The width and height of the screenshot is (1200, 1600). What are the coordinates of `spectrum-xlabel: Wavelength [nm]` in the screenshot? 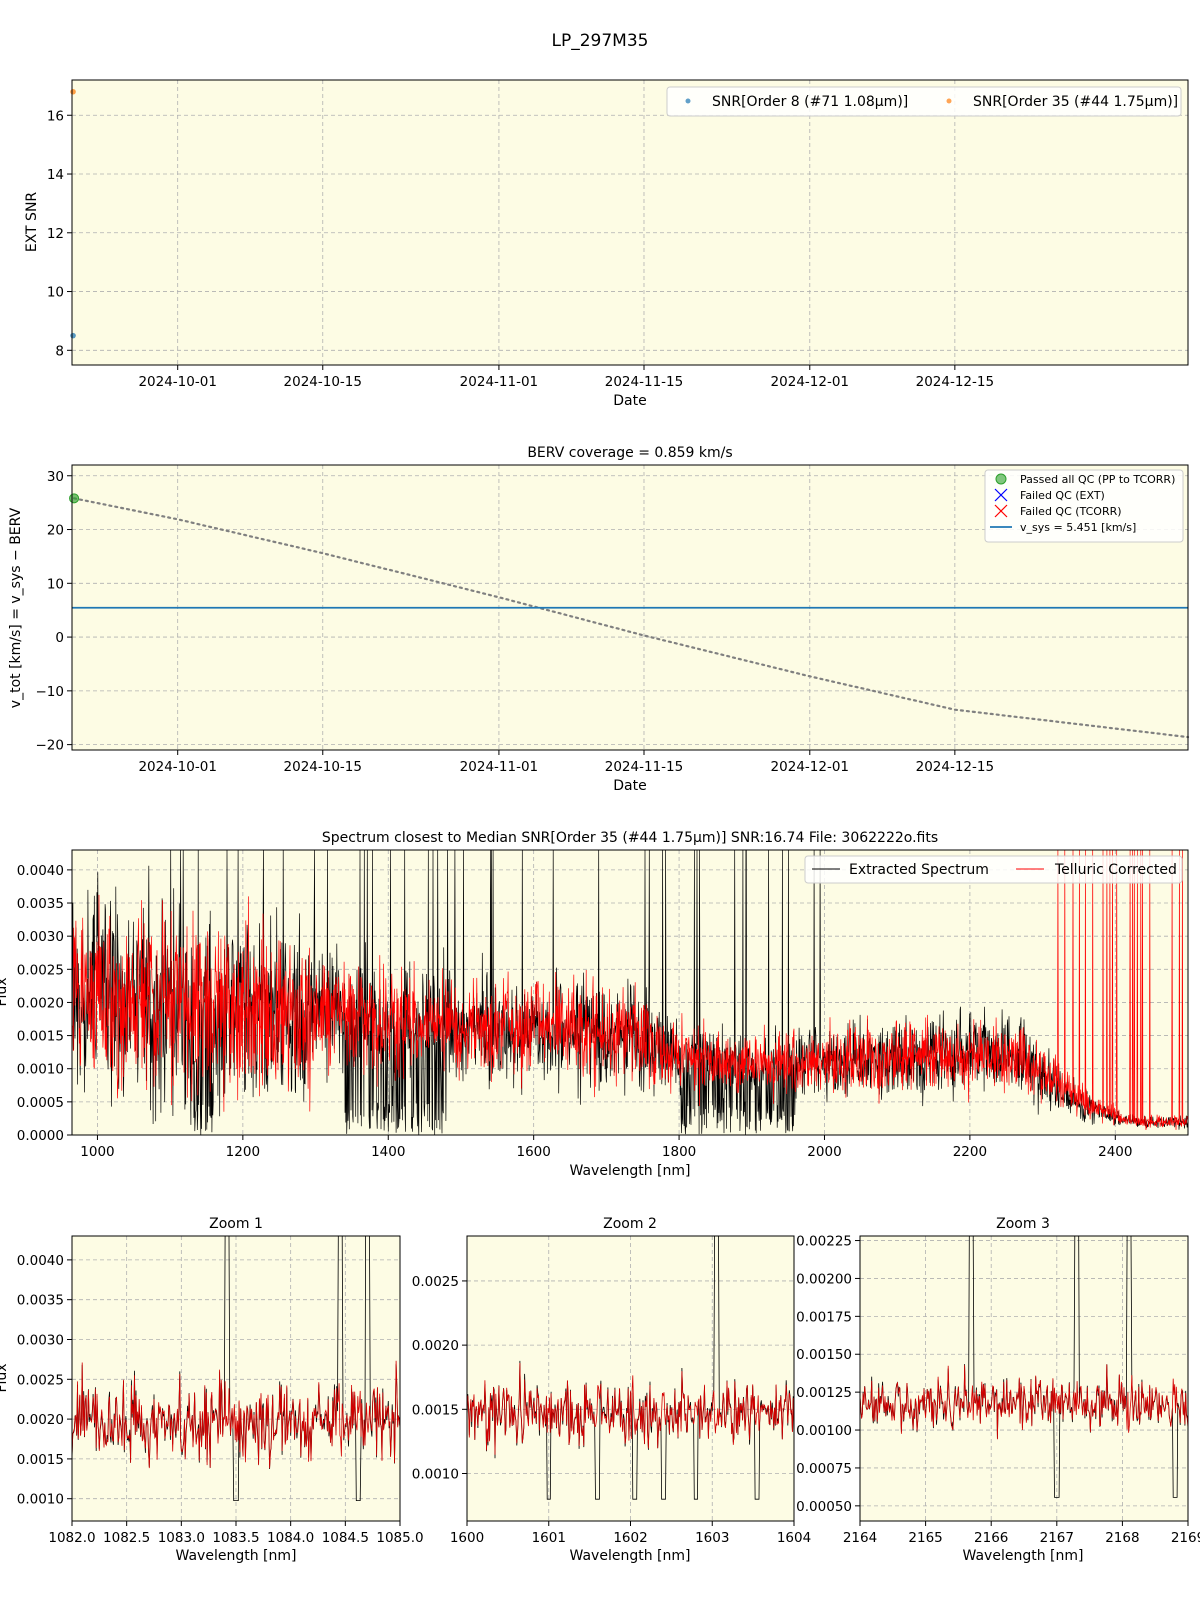 It's located at (630, 1171).